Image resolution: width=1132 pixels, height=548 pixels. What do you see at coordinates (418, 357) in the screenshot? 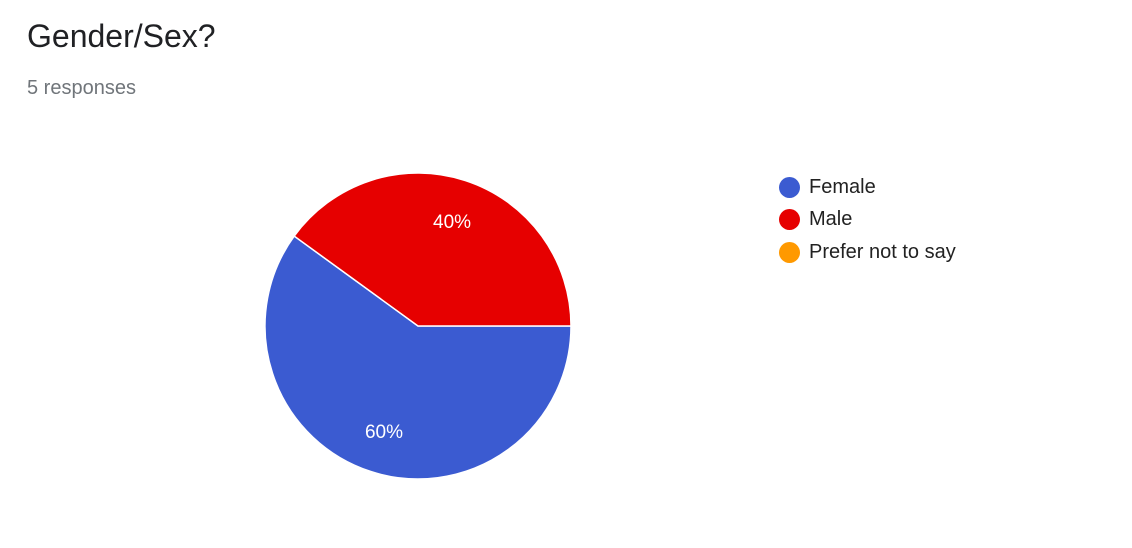
I see `pie-slice-female` at bounding box center [418, 357].